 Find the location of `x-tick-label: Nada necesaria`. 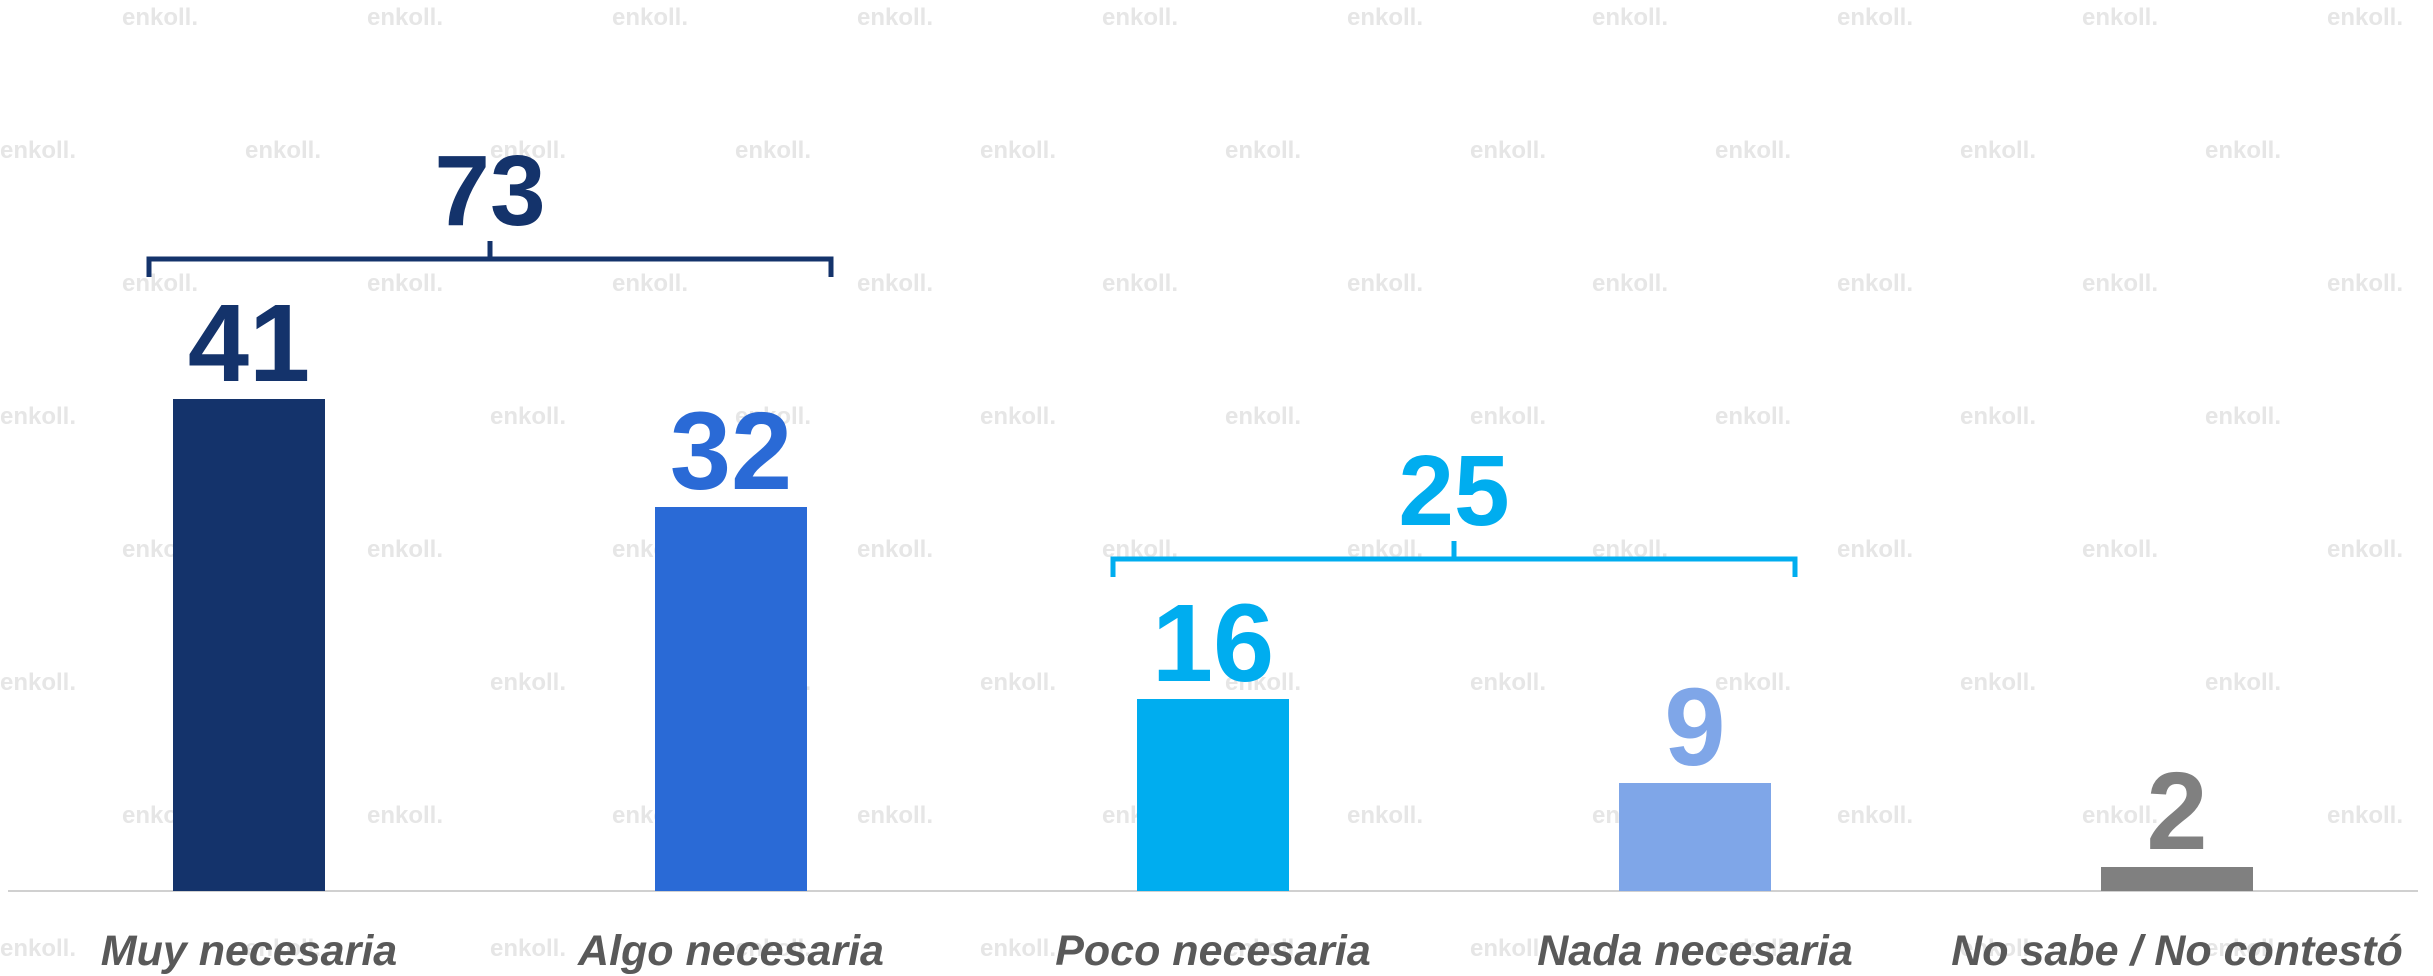

x-tick-label: Nada necesaria is located at coordinates (1695, 951).